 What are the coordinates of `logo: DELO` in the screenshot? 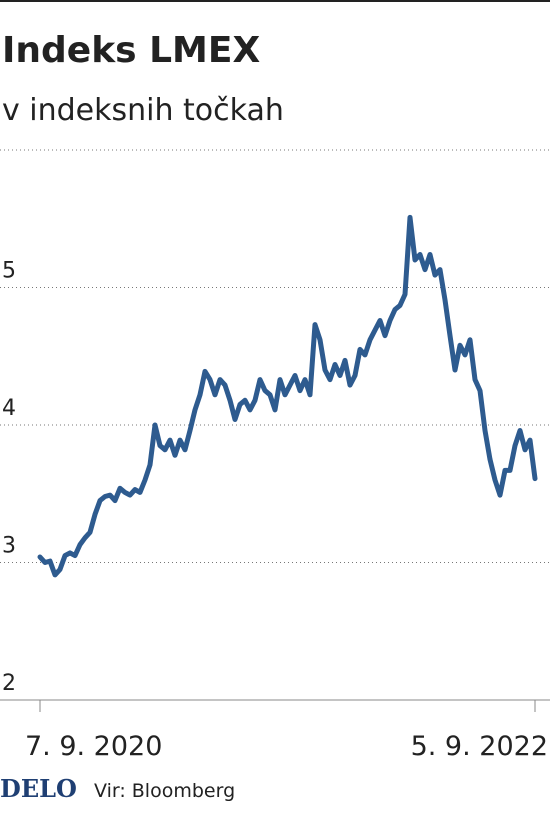 It's located at (38, 788).